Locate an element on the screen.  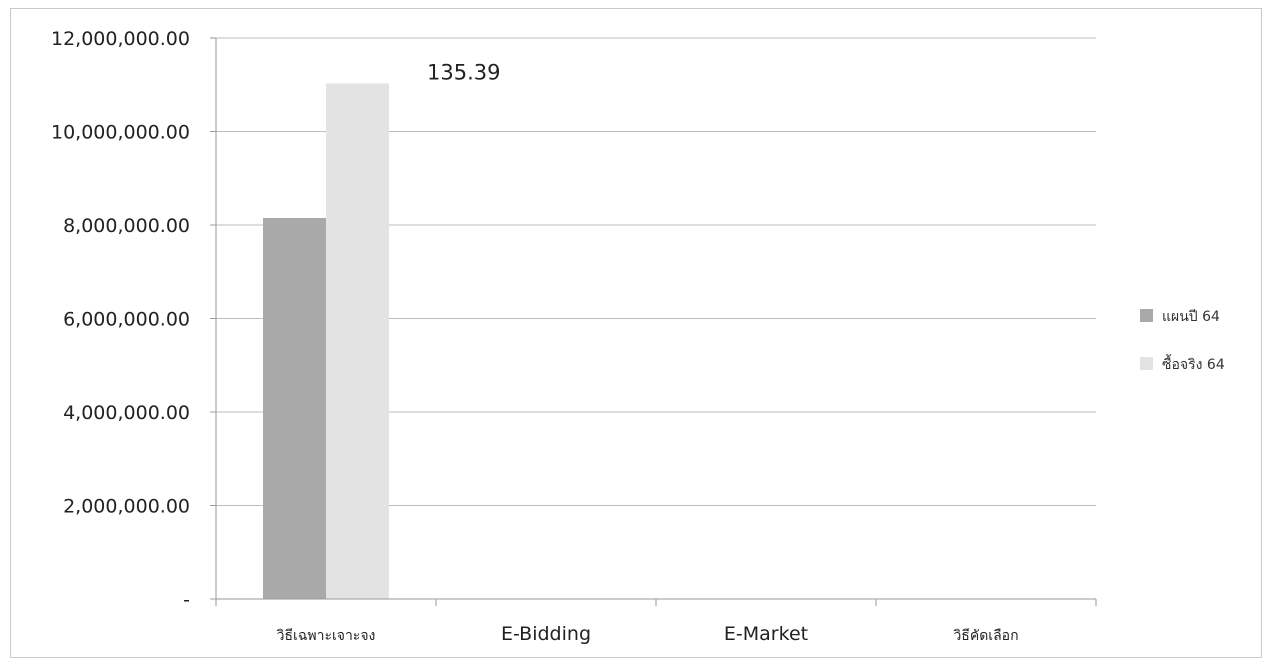
legend-label: ซื้อจริง 64 is located at coordinates (1193, 363).